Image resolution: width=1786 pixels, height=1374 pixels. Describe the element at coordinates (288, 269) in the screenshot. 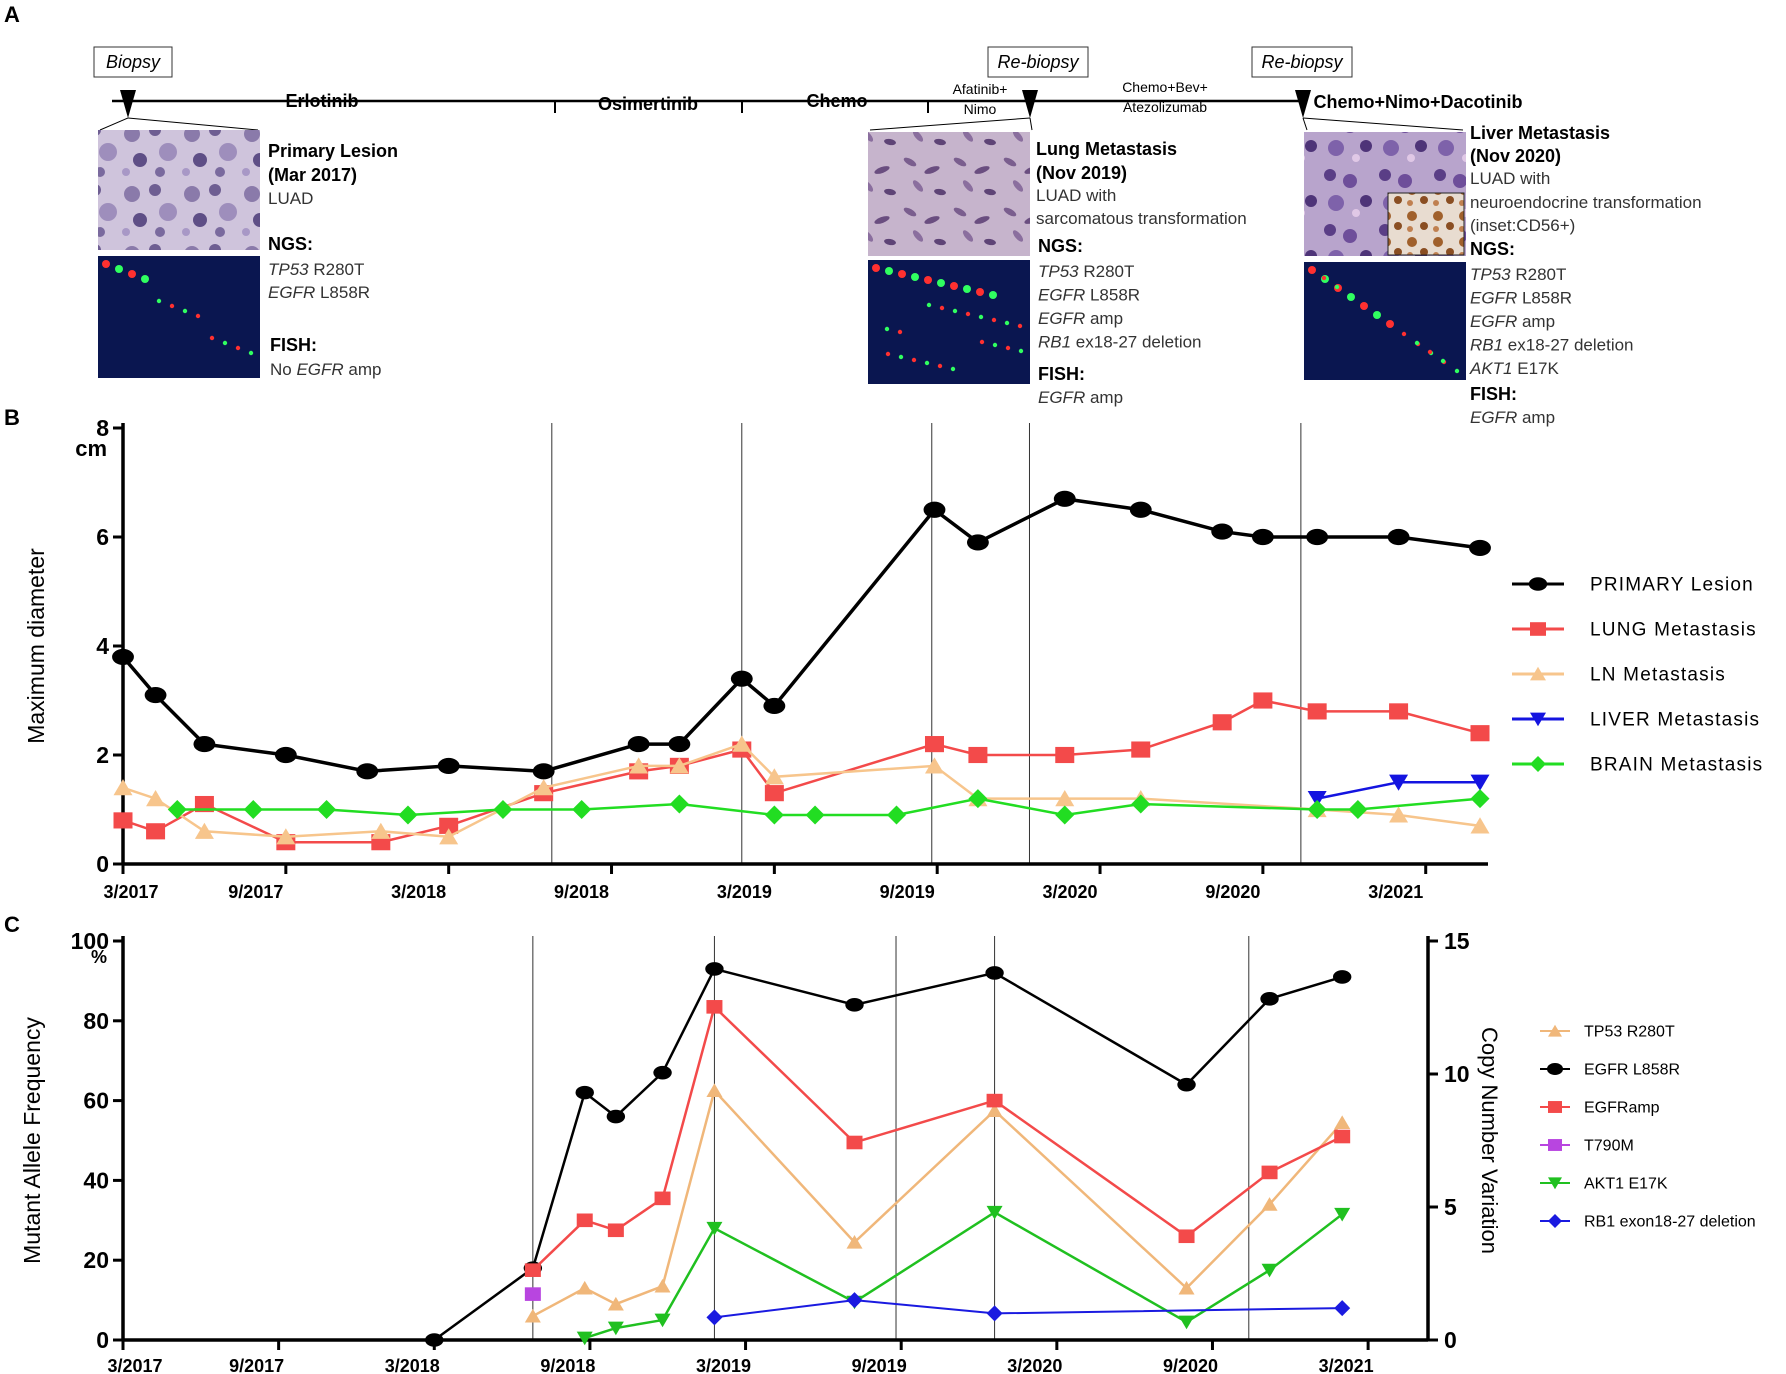

I see `primary-ngs-tp53-gene: TP53` at that location.